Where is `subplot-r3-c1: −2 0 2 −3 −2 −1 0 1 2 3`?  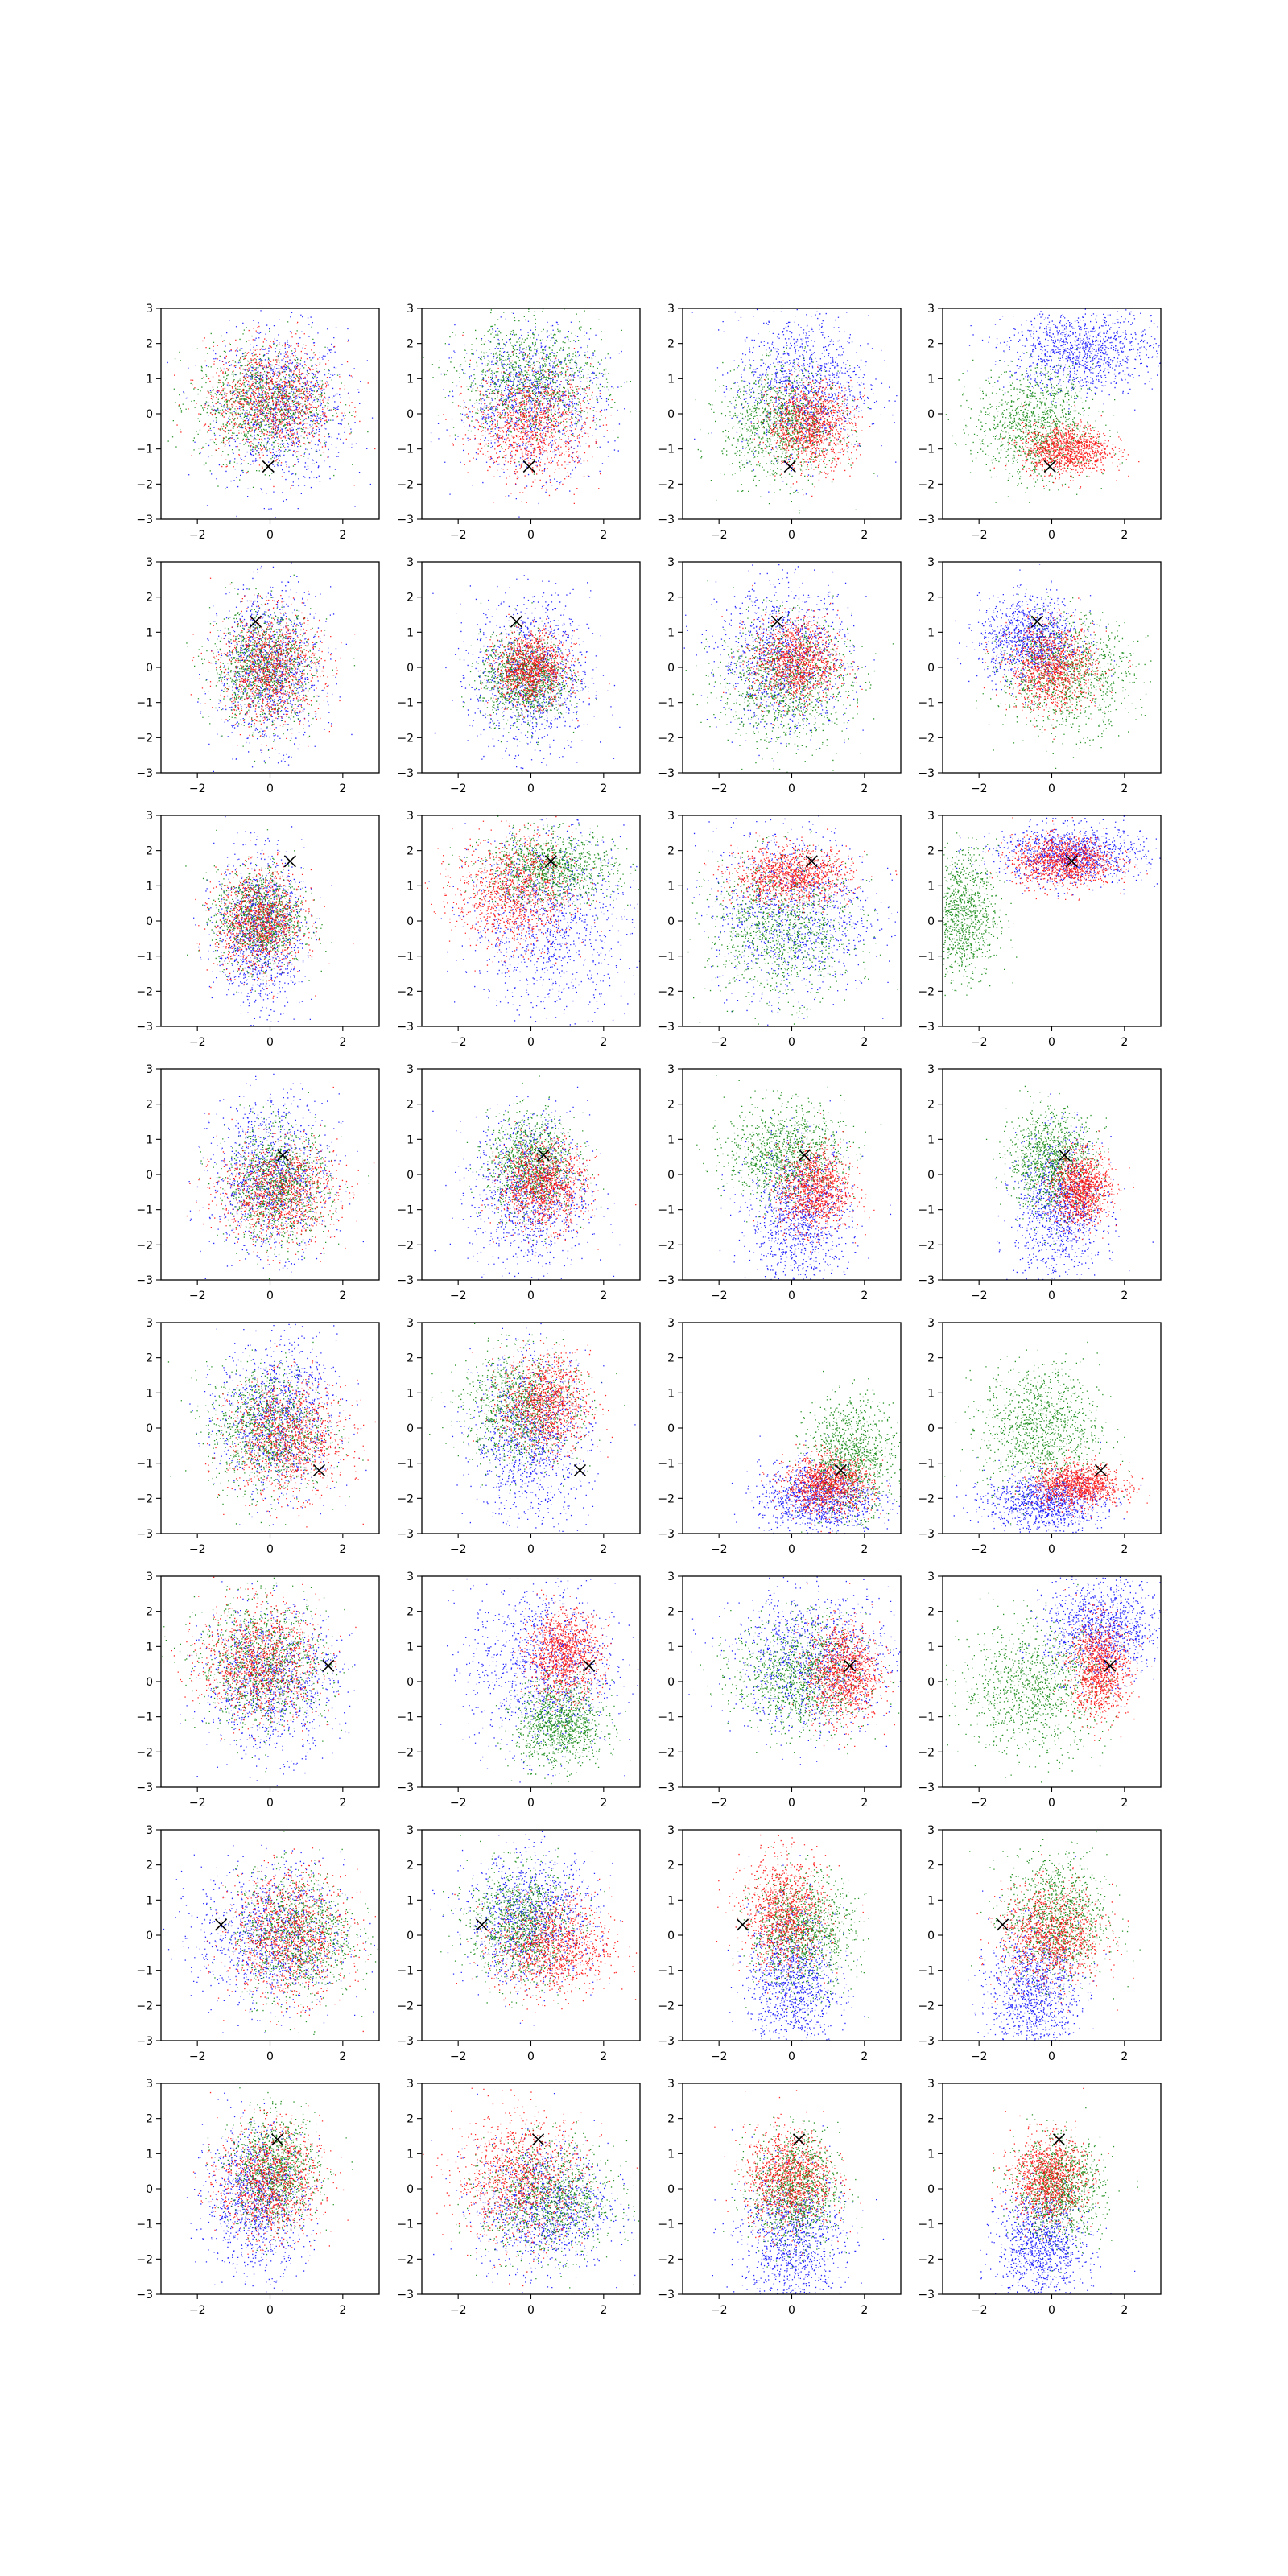
subplot-r3-c1: −2 0 2 −3 −2 −1 0 1 2 3 is located at coordinates (258, 929).